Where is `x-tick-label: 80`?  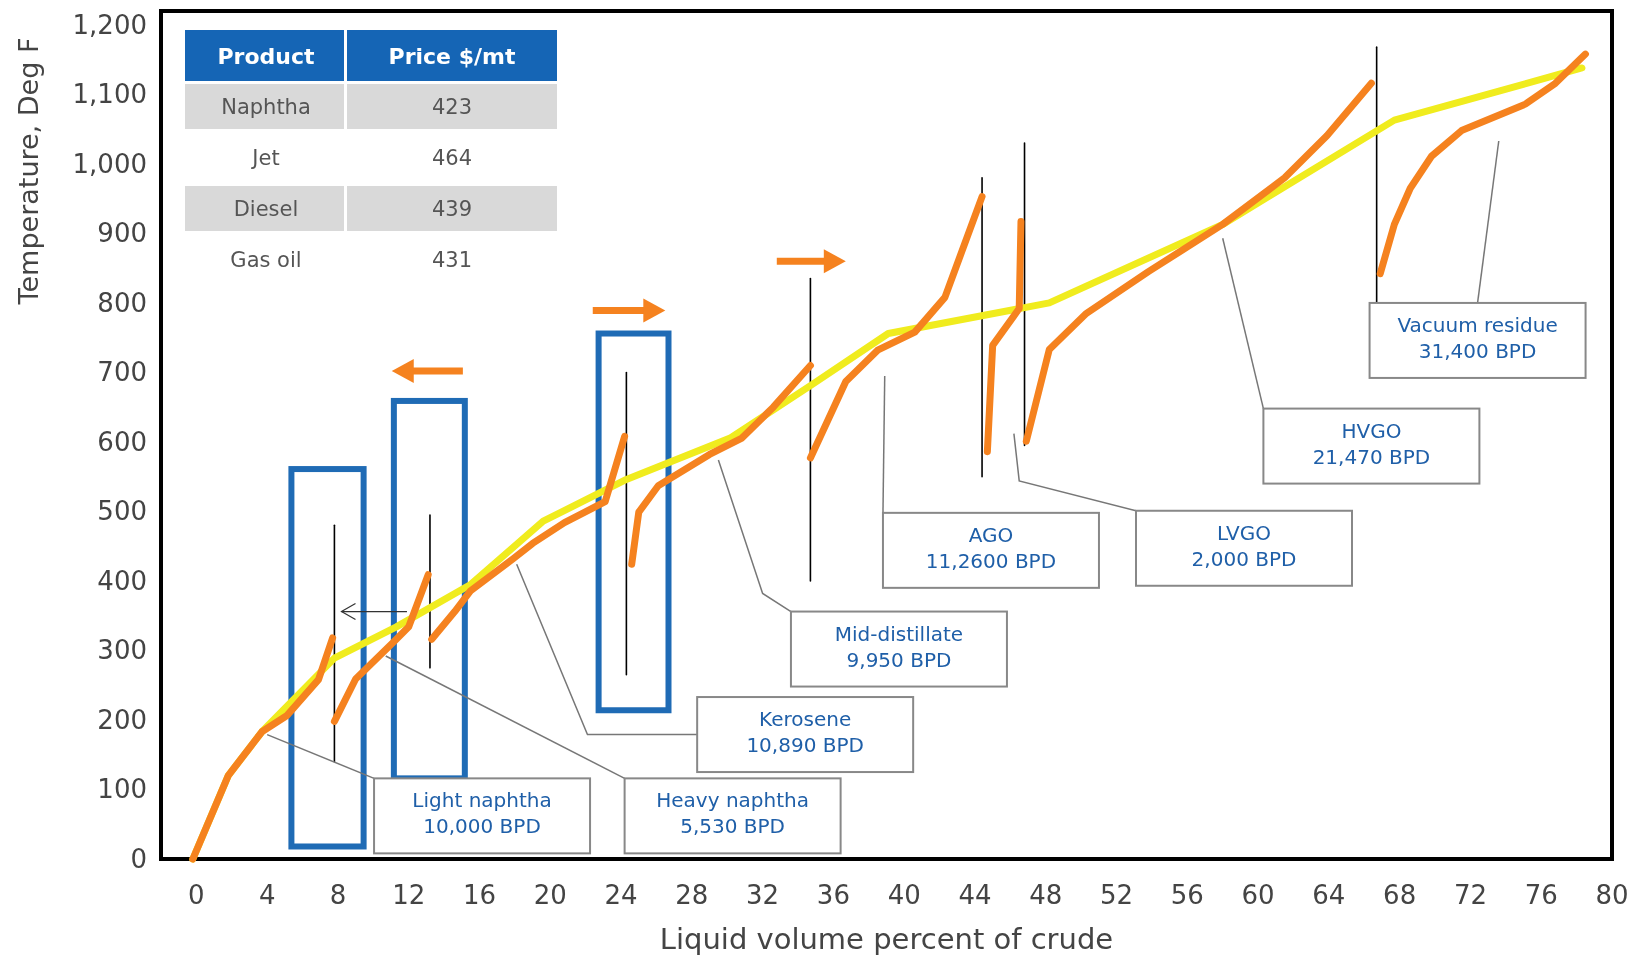
x-tick-label: 80 is located at coordinates (1612, 895).